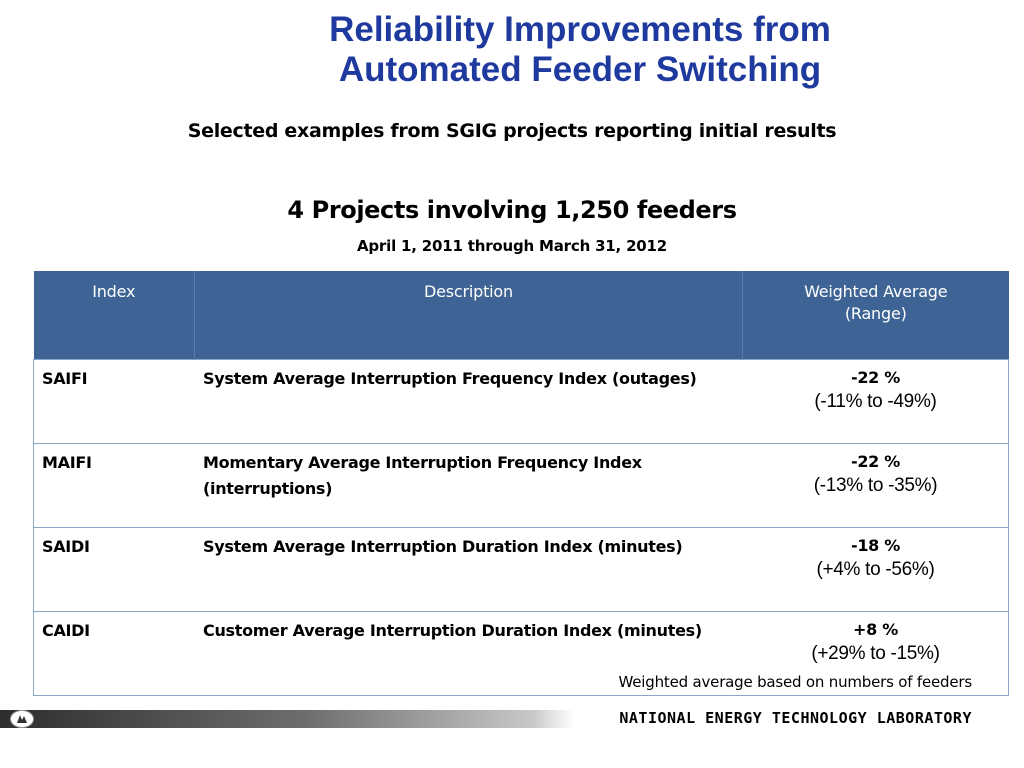  Describe the element at coordinates (468, 315) in the screenshot. I see `header-description: Description` at that location.